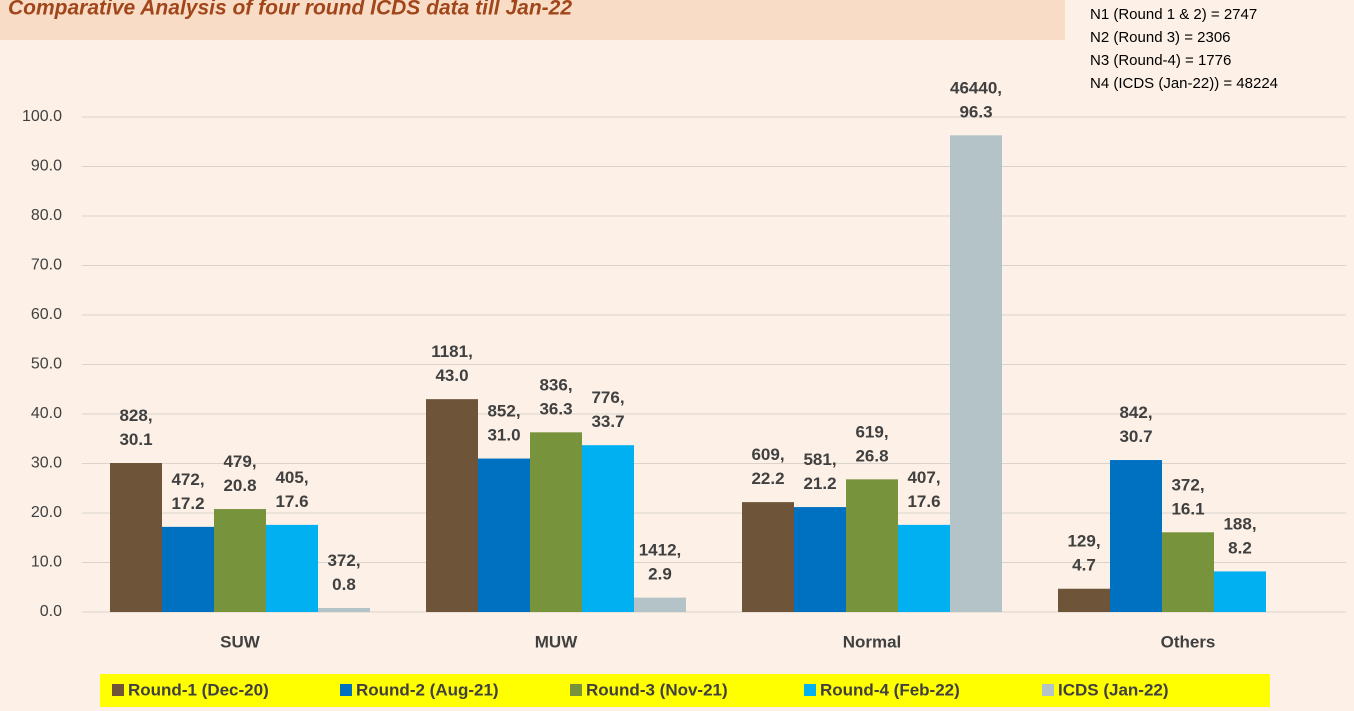 The height and width of the screenshot is (711, 1354). What do you see at coordinates (452, 364) in the screenshot?
I see `data-label: 1181, 43.0` at bounding box center [452, 364].